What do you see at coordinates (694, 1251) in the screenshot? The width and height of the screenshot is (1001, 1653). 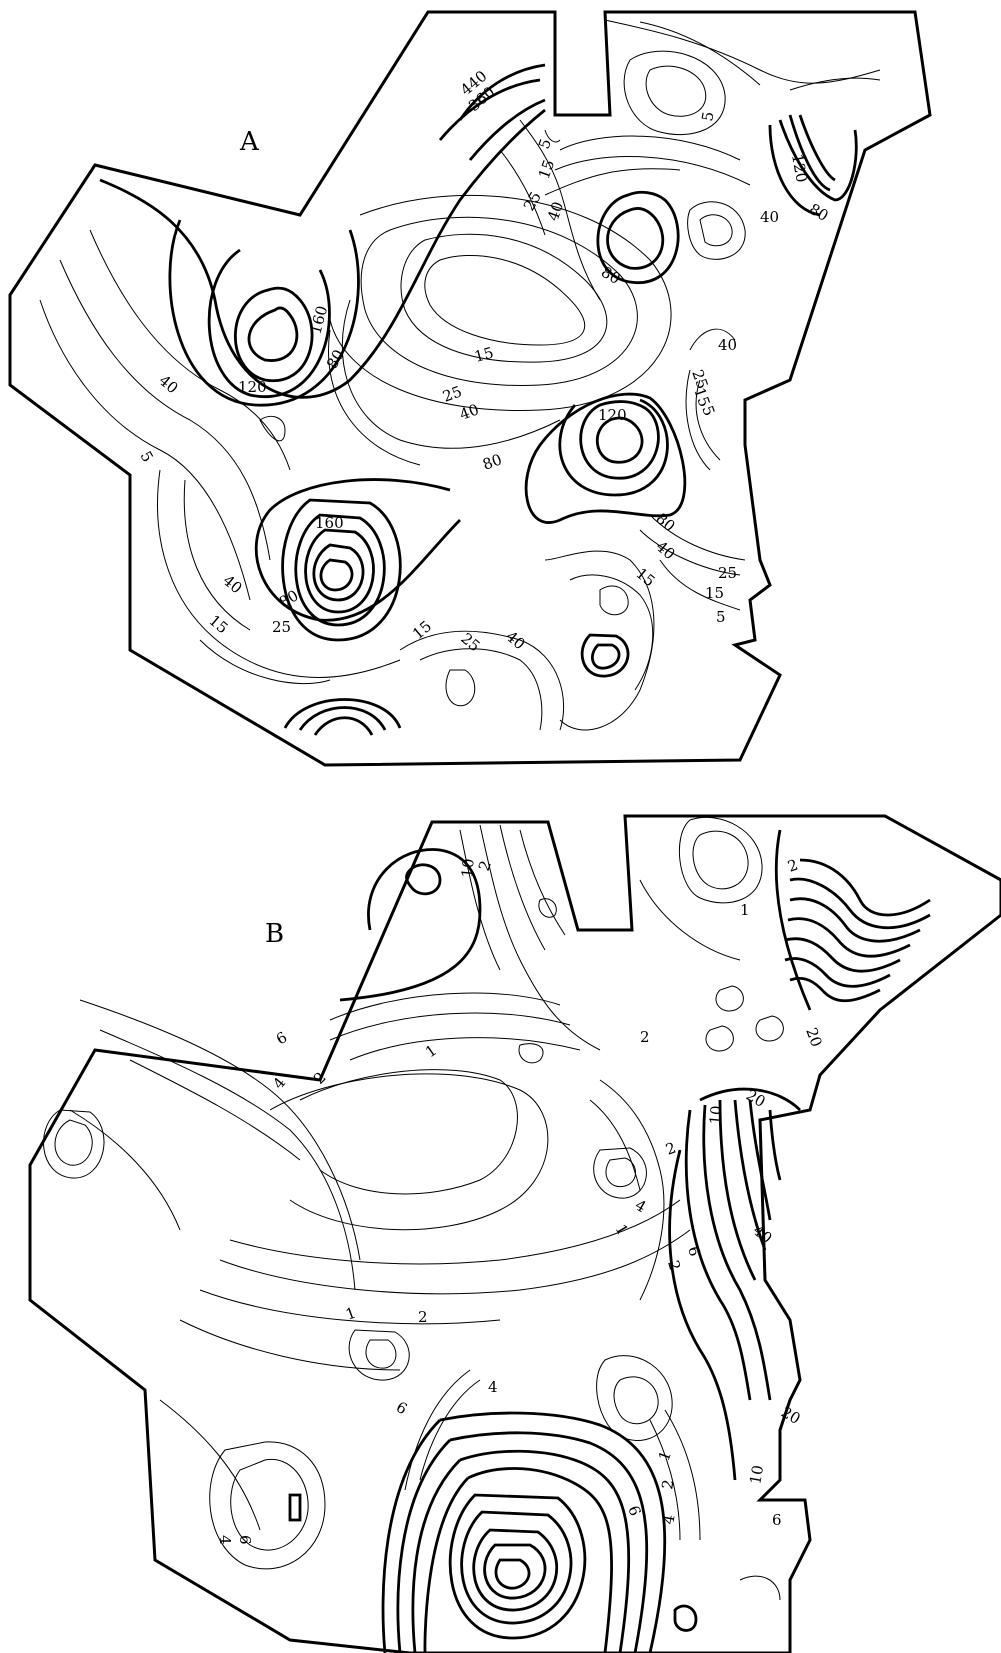 I see `contour-label: 6` at bounding box center [694, 1251].